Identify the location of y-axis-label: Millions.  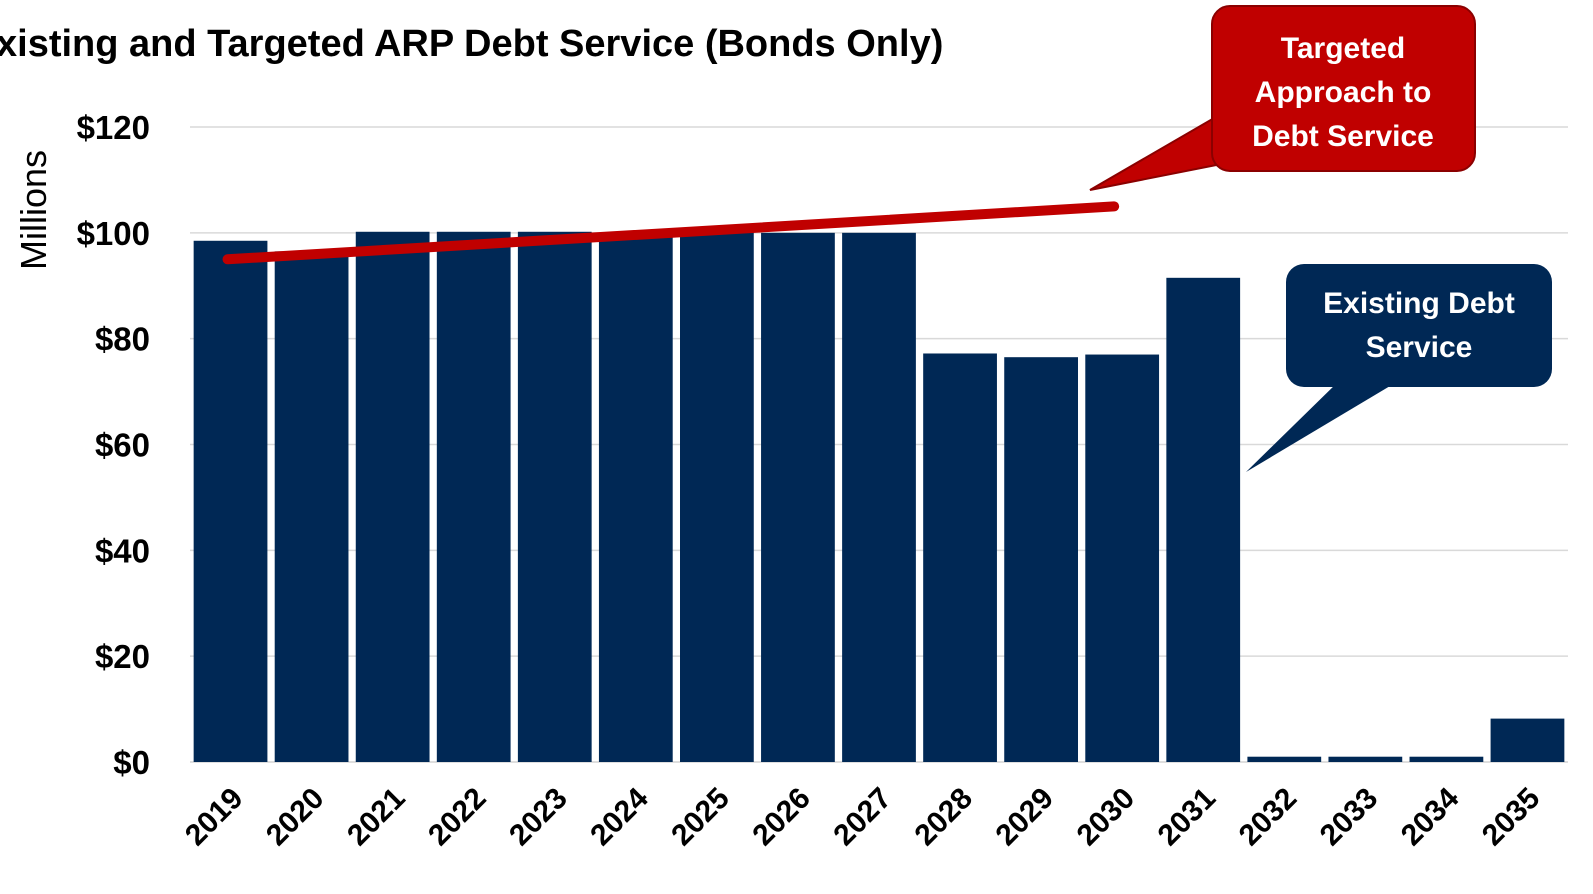
(33, 210).